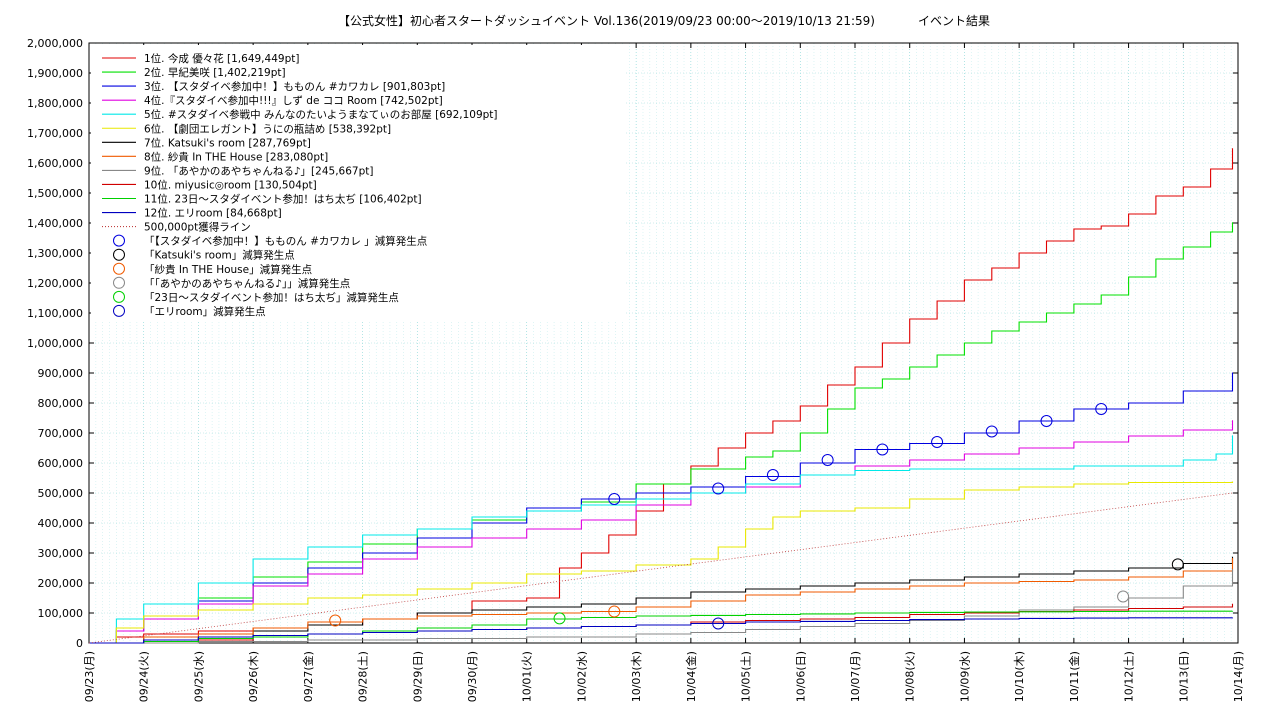 The image size is (1280, 720). I want to click on x-tick-label: 10/09(水), so click(964, 676).